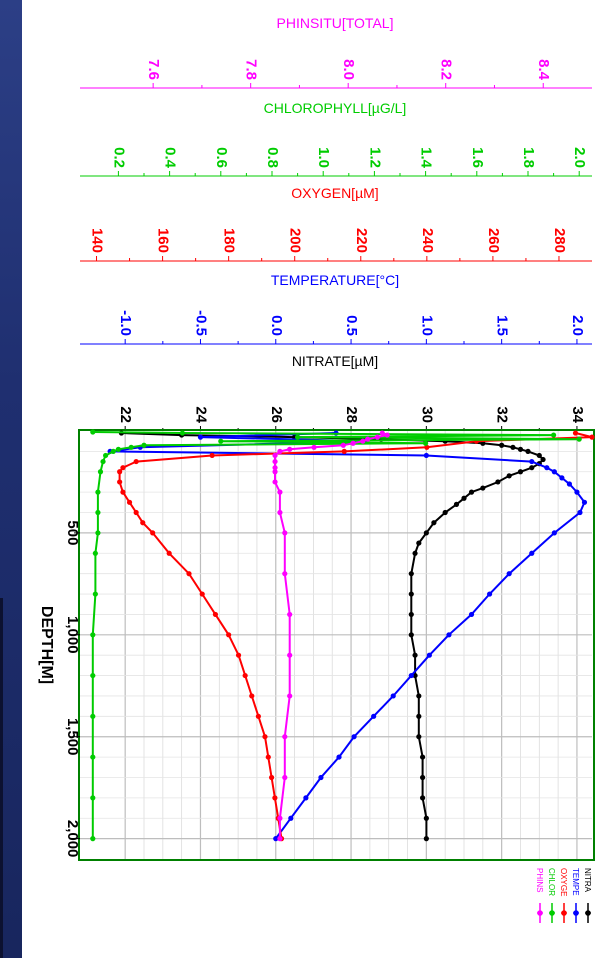  Describe the element at coordinates (426, 414) in the screenshot. I see `tick-label-nitrate: 30` at that location.